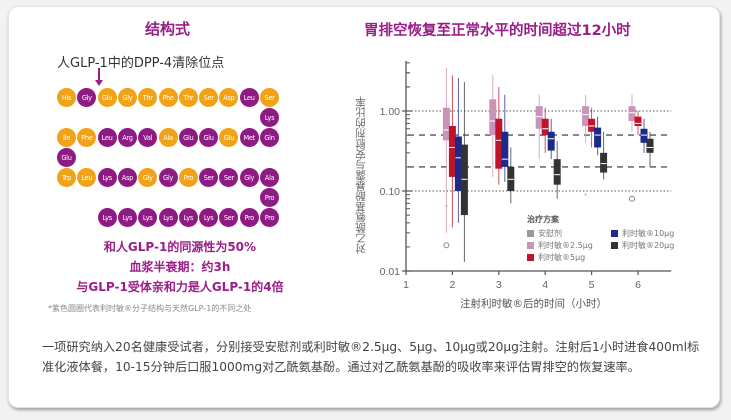 The width and height of the screenshot is (731, 420). Describe the element at coordinates (361, 175) in the screenshot. I see `y-axis-label: 对乙酰氨基酚暴露与安慰剂的比率` at that location.